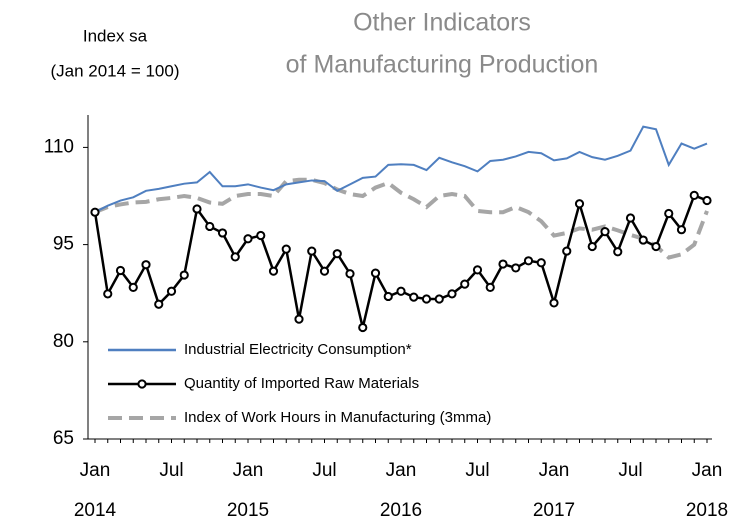 The height and width of the screenshot is (523, 738). I want to click on y-tick-label: 95, so click(63, 244).